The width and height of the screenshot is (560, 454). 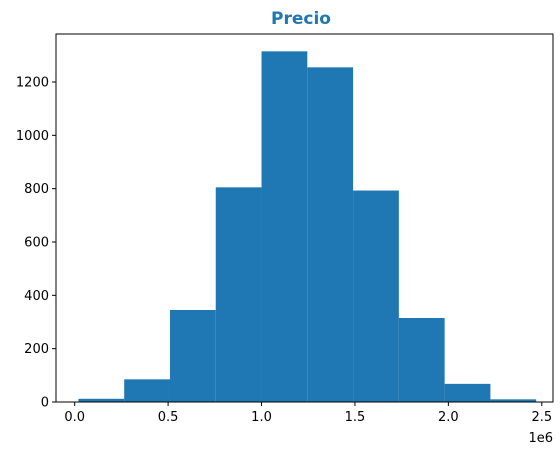 I want to click on y-tick-label: 1200, so click(x=32, y=83).